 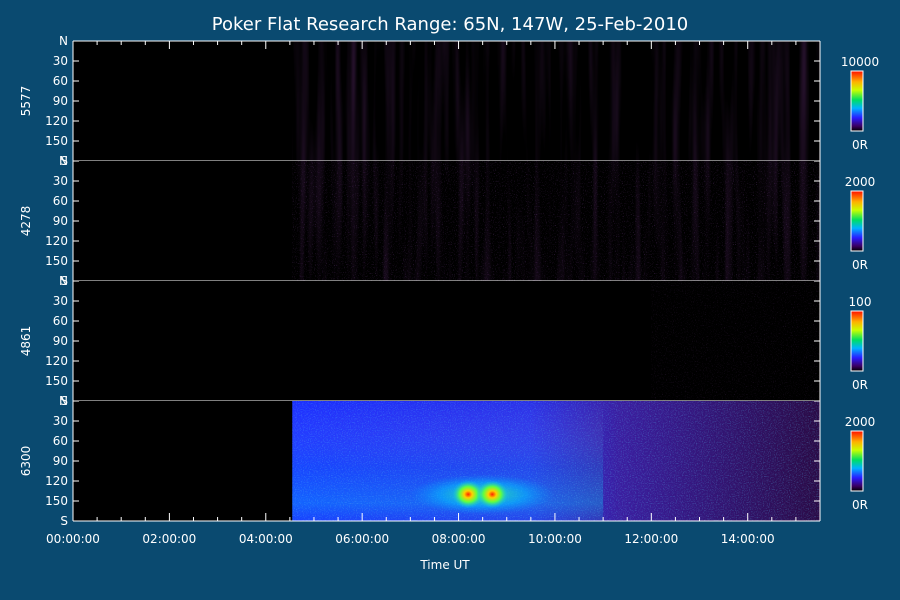 What do you see at coordinates (556, 461) in the screenshot?
I see `emission-speckle-purple` at bounding box center [556, 461].